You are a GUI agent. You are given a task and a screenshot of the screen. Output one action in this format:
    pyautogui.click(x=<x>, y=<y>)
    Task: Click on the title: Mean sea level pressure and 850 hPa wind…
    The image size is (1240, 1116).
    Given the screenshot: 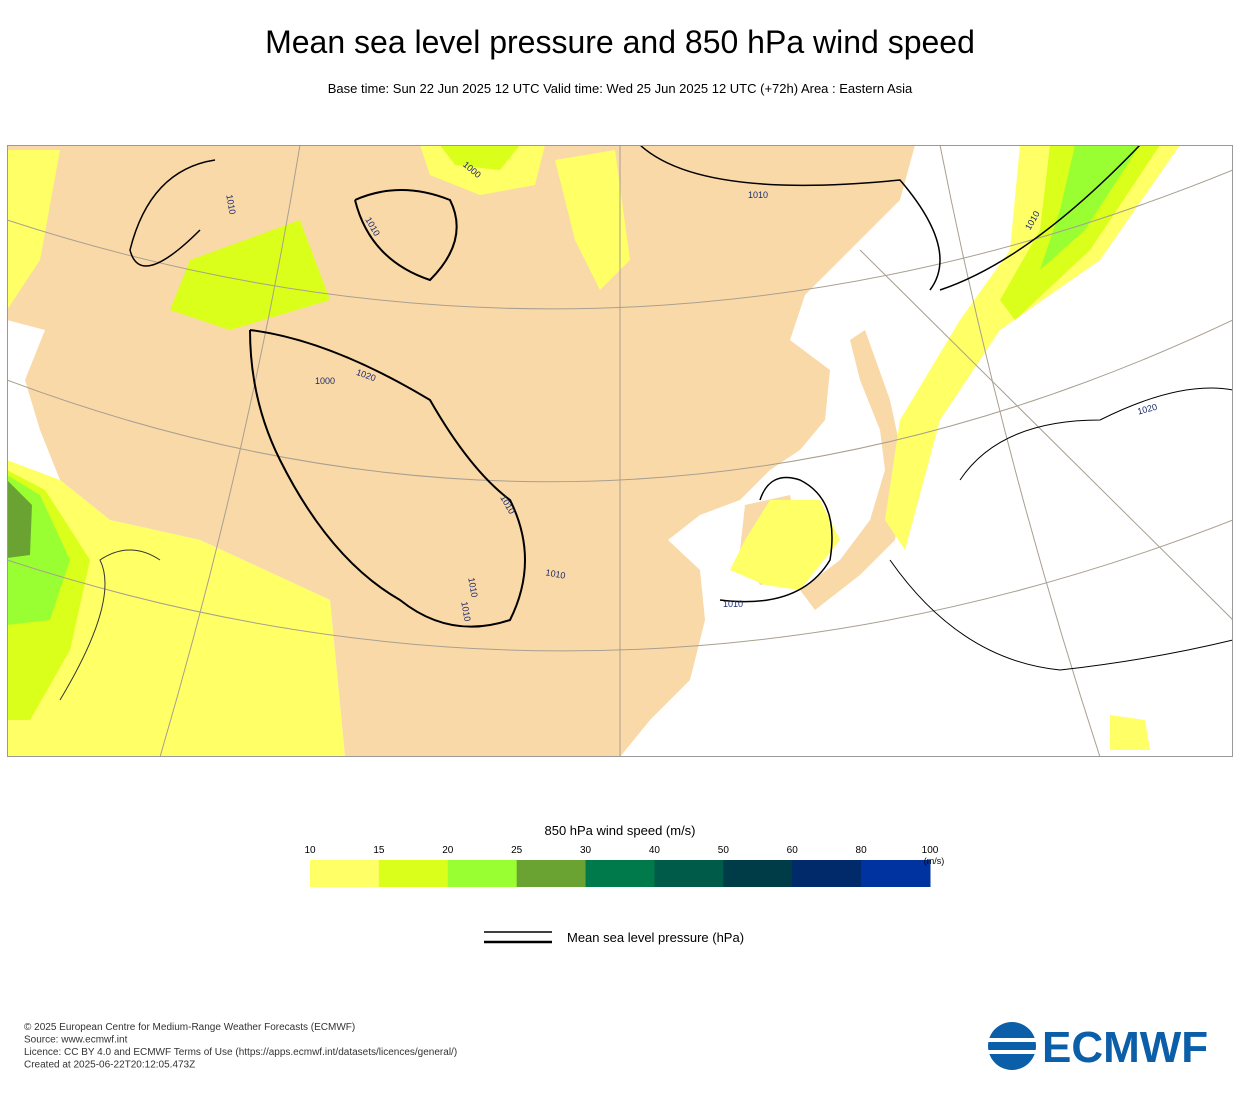 What is the action you would take?
    pyautogui.click(x=620, y=42)
    